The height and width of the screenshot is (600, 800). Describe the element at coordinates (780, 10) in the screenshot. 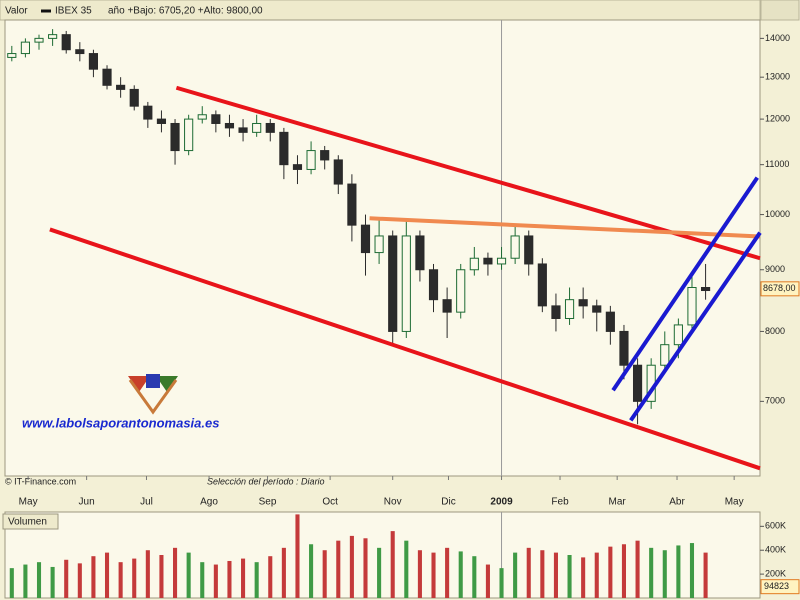

I see `header-button` at that location.